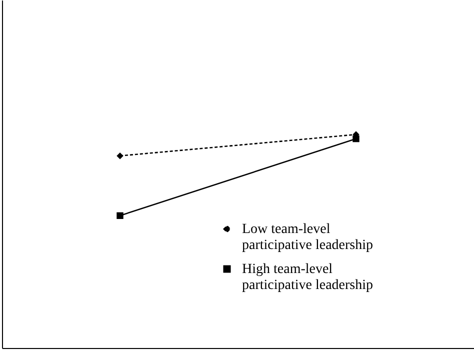  What do you see at coordinates (307, 237) in the screenshot?
I see `legend-label: Low team-level participative leadership` at bounding box center [307, 237].